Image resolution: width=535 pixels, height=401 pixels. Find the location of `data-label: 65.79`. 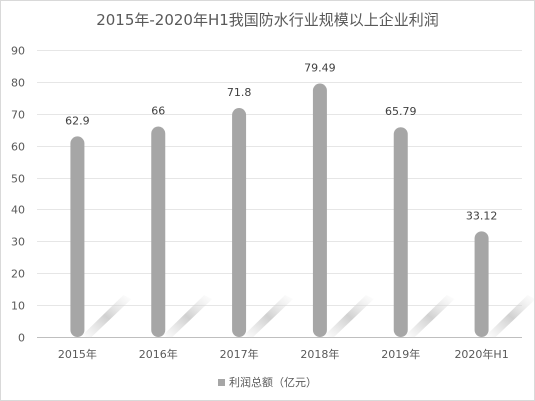

data-label: 65.79 is located at coordinates (401, 111).